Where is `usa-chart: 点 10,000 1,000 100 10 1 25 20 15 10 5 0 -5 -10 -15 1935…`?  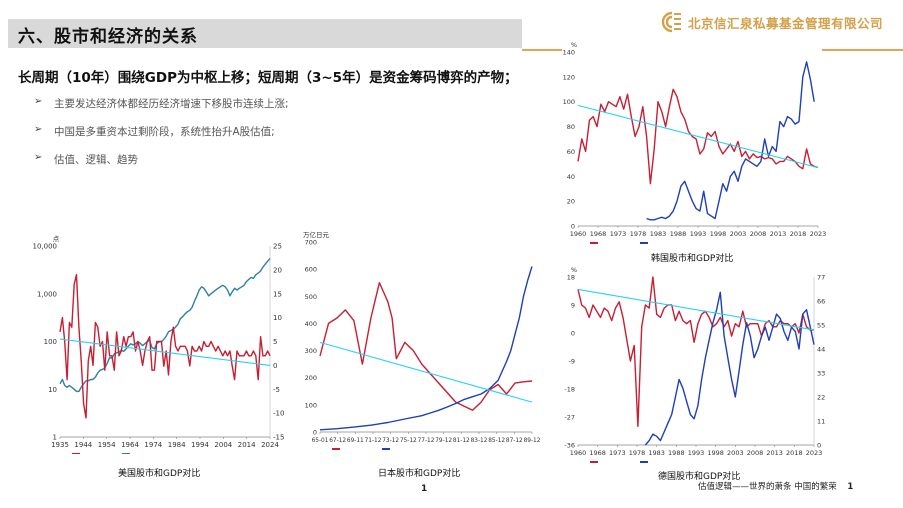 usa-chart: 点 10,000 1,000 100 10 1 25 20 15 10 5 0 -5 -10 -15 1935… is located at coordinates (160, 343).